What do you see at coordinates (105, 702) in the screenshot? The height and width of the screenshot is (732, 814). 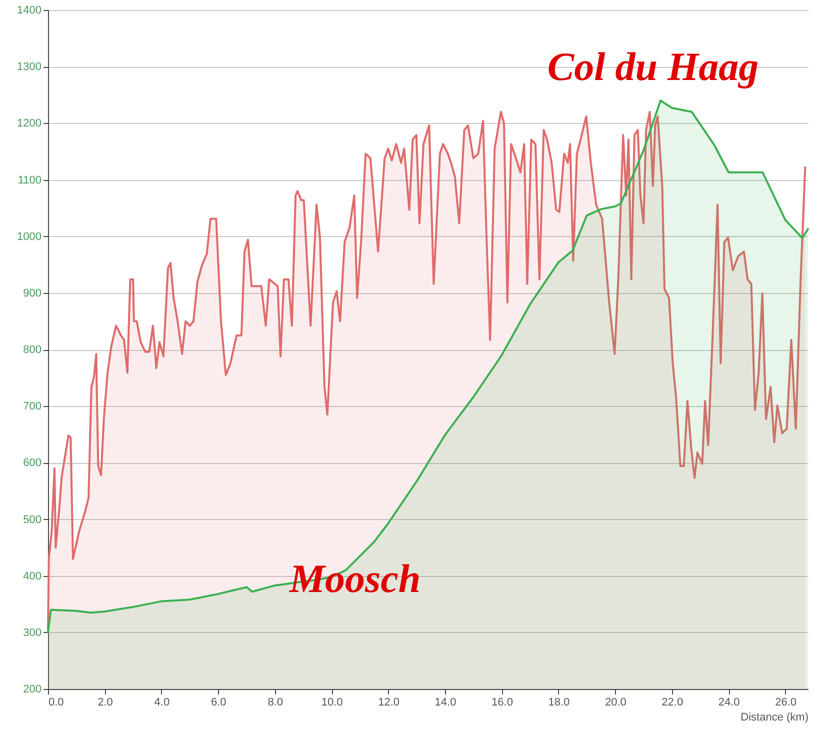 I see `x-tick-label: 2.0` at bounding box center [105, 702].